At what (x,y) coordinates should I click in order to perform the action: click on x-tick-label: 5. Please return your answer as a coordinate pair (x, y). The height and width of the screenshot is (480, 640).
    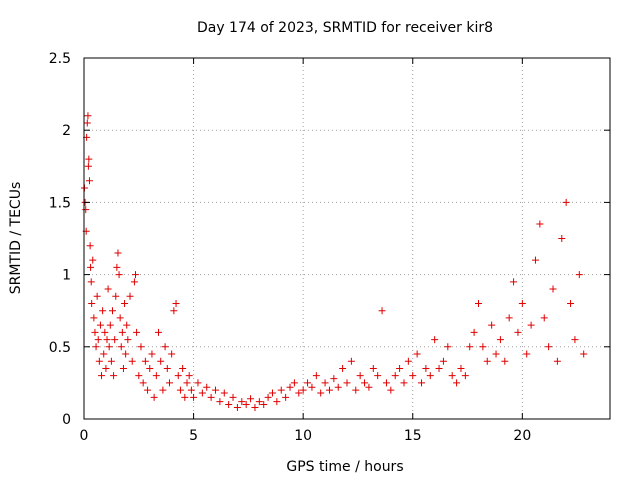
    Looking at the image, I should click on (193, 436).